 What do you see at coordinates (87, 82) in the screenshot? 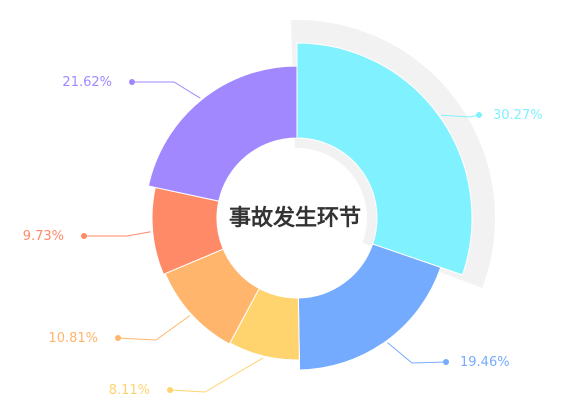
I see `slice-label-5: 21.62%` at bounding box center [87, 82].